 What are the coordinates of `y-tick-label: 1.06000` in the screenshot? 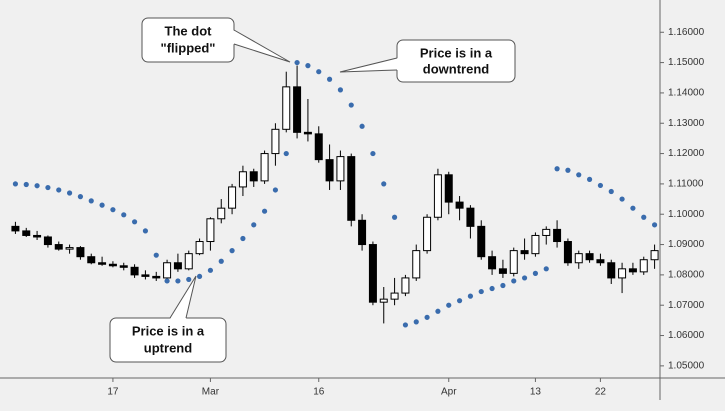 It's located at (686, 335).